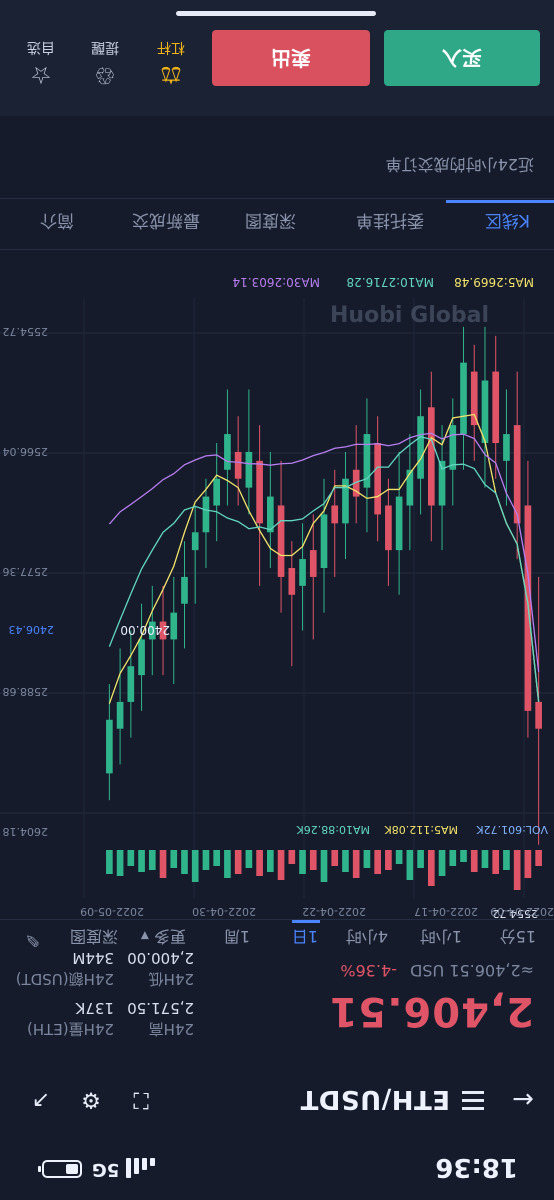 The height and width of the screenshot is (1200, 554). I want to click on settings-icon: ⚙, so click(91, 1099).